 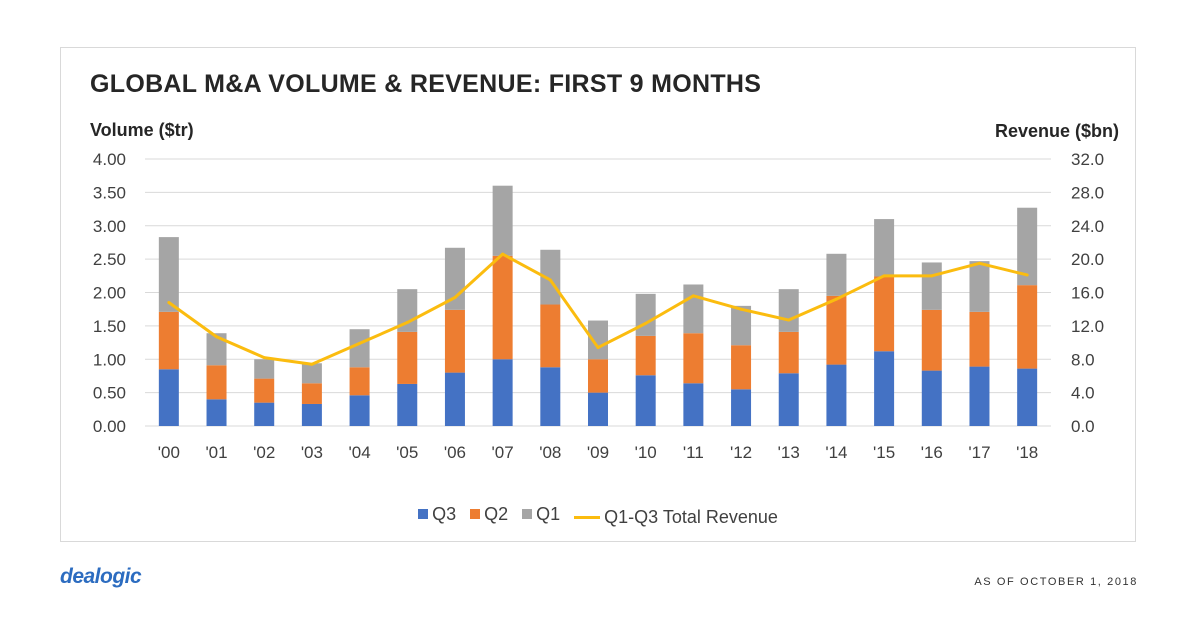 I want to click on y-axis-label-left: Volume ($tr), so click(x=142, y=130).